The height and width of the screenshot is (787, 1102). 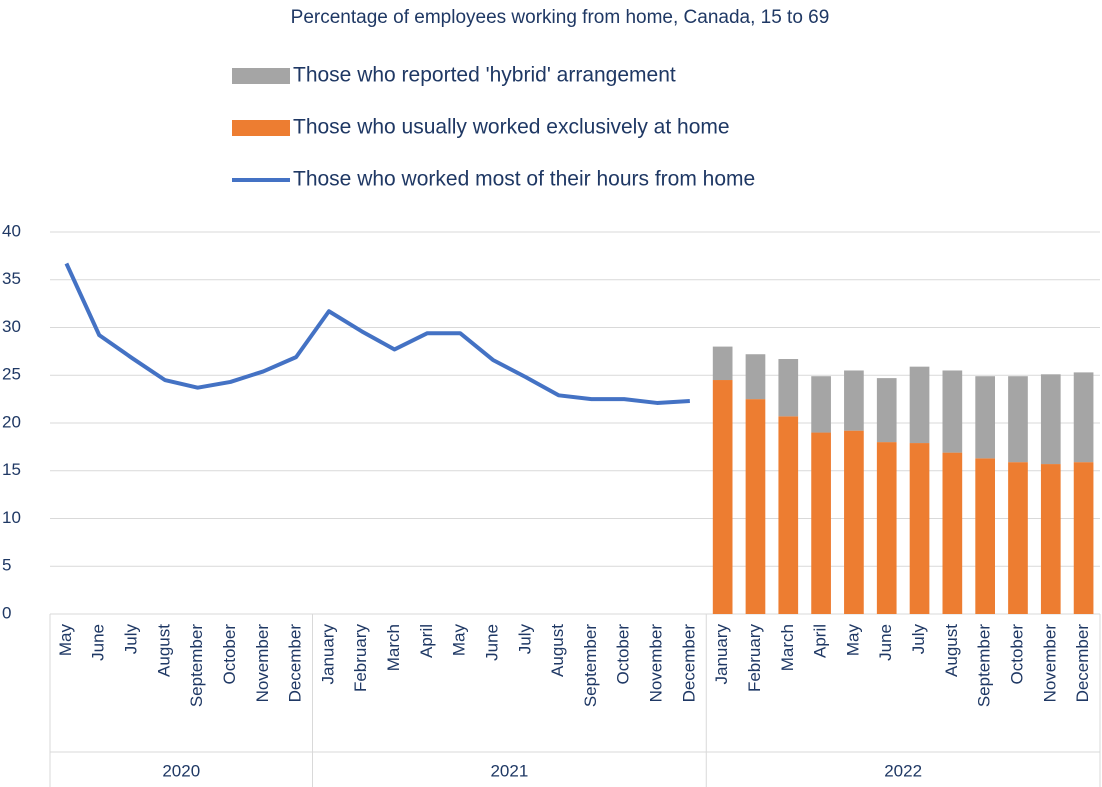 What do you see at coordinates (11, 278) in the screenshot?
I see `y-tick-label: 35` at bounding box center [11, 278].